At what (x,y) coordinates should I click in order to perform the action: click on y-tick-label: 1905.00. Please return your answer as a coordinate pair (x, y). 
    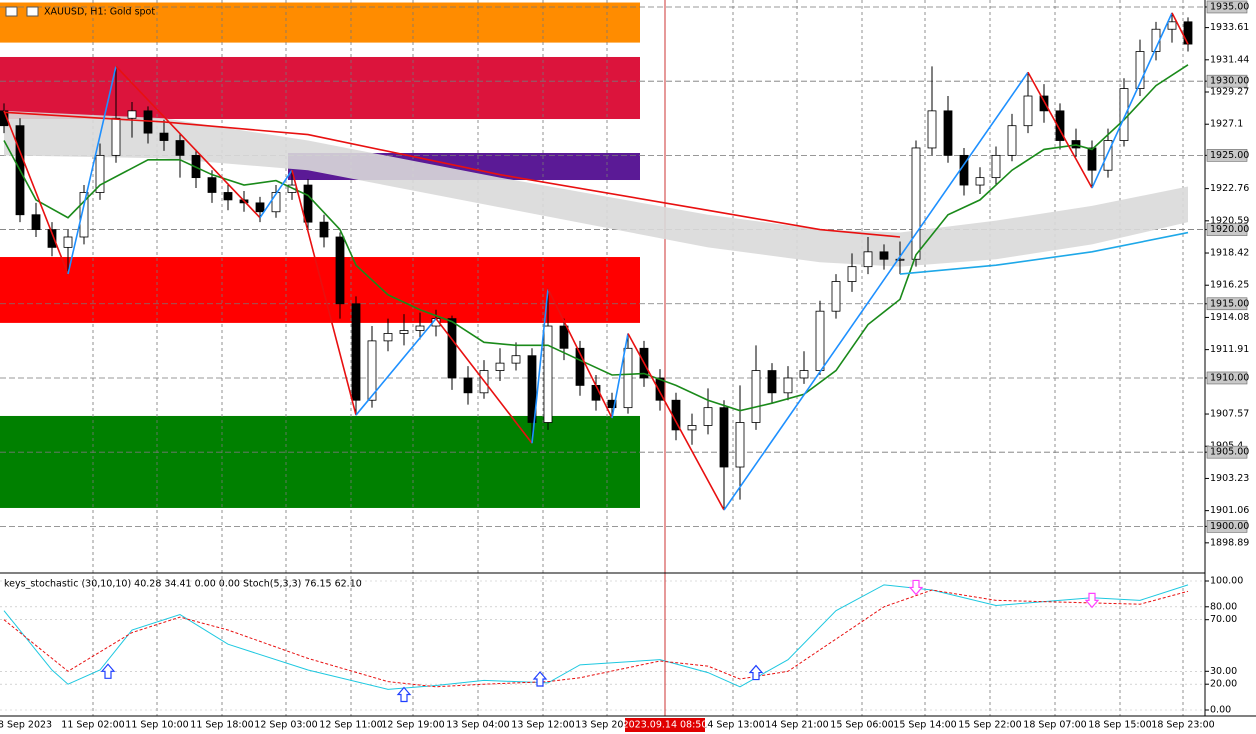
    Looking at the image, I should click on (1229, 452).